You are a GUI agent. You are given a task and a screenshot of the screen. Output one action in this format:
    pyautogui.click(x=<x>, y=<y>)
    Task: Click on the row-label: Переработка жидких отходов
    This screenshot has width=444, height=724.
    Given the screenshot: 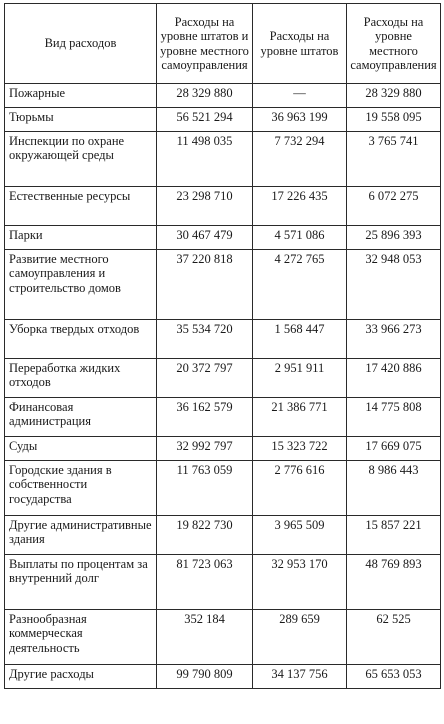 What is the action you would take?
    pyautogui.click(x=80, y=378)
    